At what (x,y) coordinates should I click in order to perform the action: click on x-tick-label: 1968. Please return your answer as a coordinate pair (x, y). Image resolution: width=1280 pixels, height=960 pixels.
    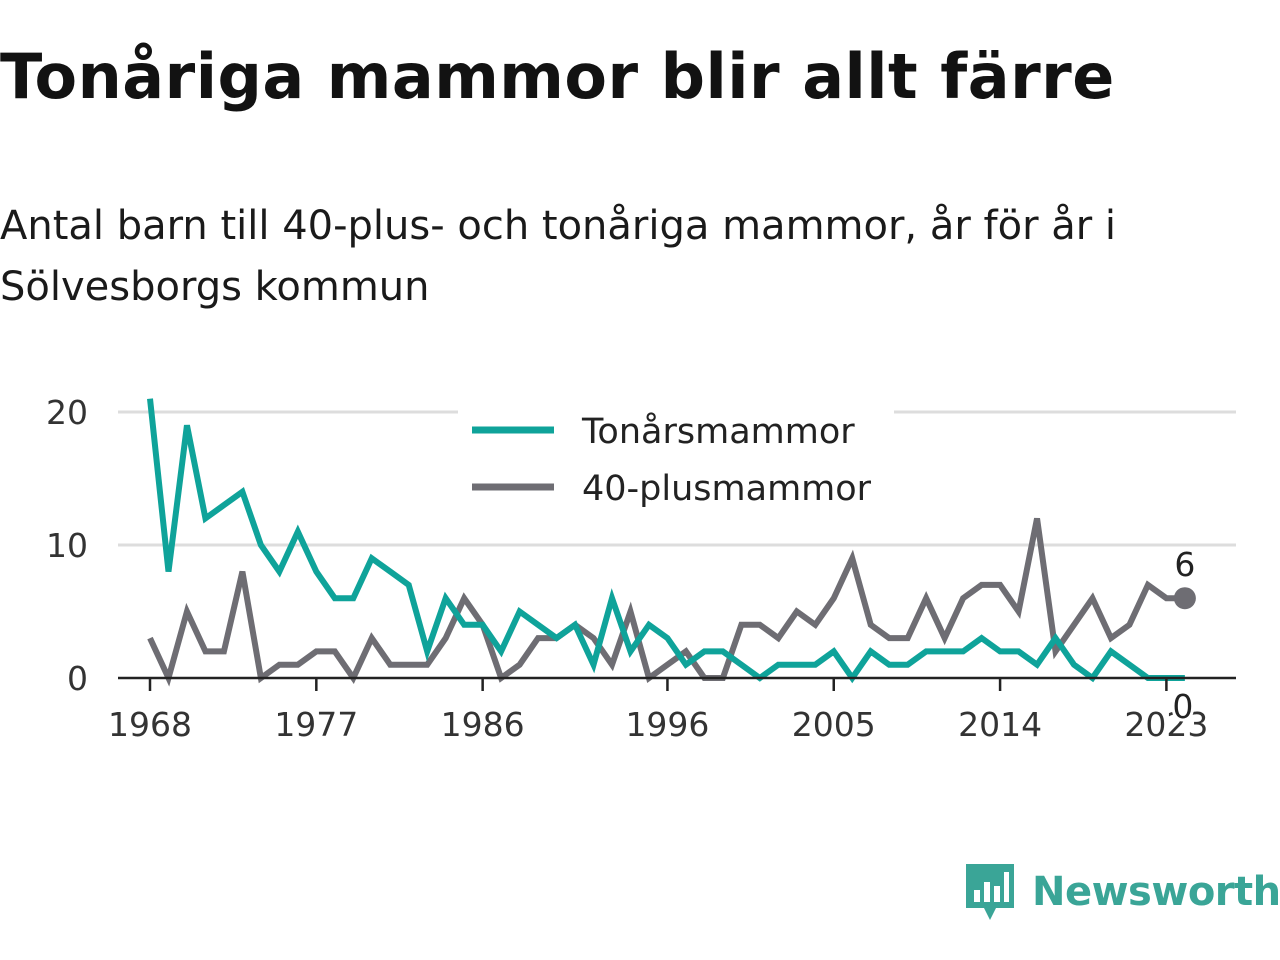
    Looking at the image, I should click on (150, 724).